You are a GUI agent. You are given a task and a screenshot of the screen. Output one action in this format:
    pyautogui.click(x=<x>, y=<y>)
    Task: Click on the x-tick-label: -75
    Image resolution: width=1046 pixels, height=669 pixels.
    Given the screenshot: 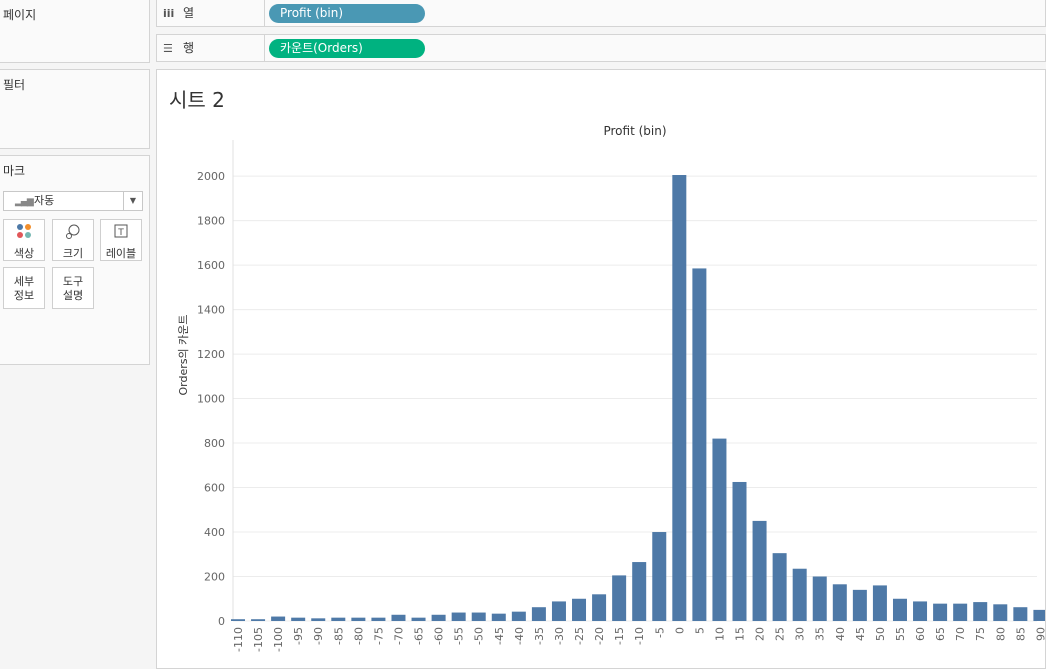 What is the action you would take?
    pyautogui.click(x=378, y=636)
    